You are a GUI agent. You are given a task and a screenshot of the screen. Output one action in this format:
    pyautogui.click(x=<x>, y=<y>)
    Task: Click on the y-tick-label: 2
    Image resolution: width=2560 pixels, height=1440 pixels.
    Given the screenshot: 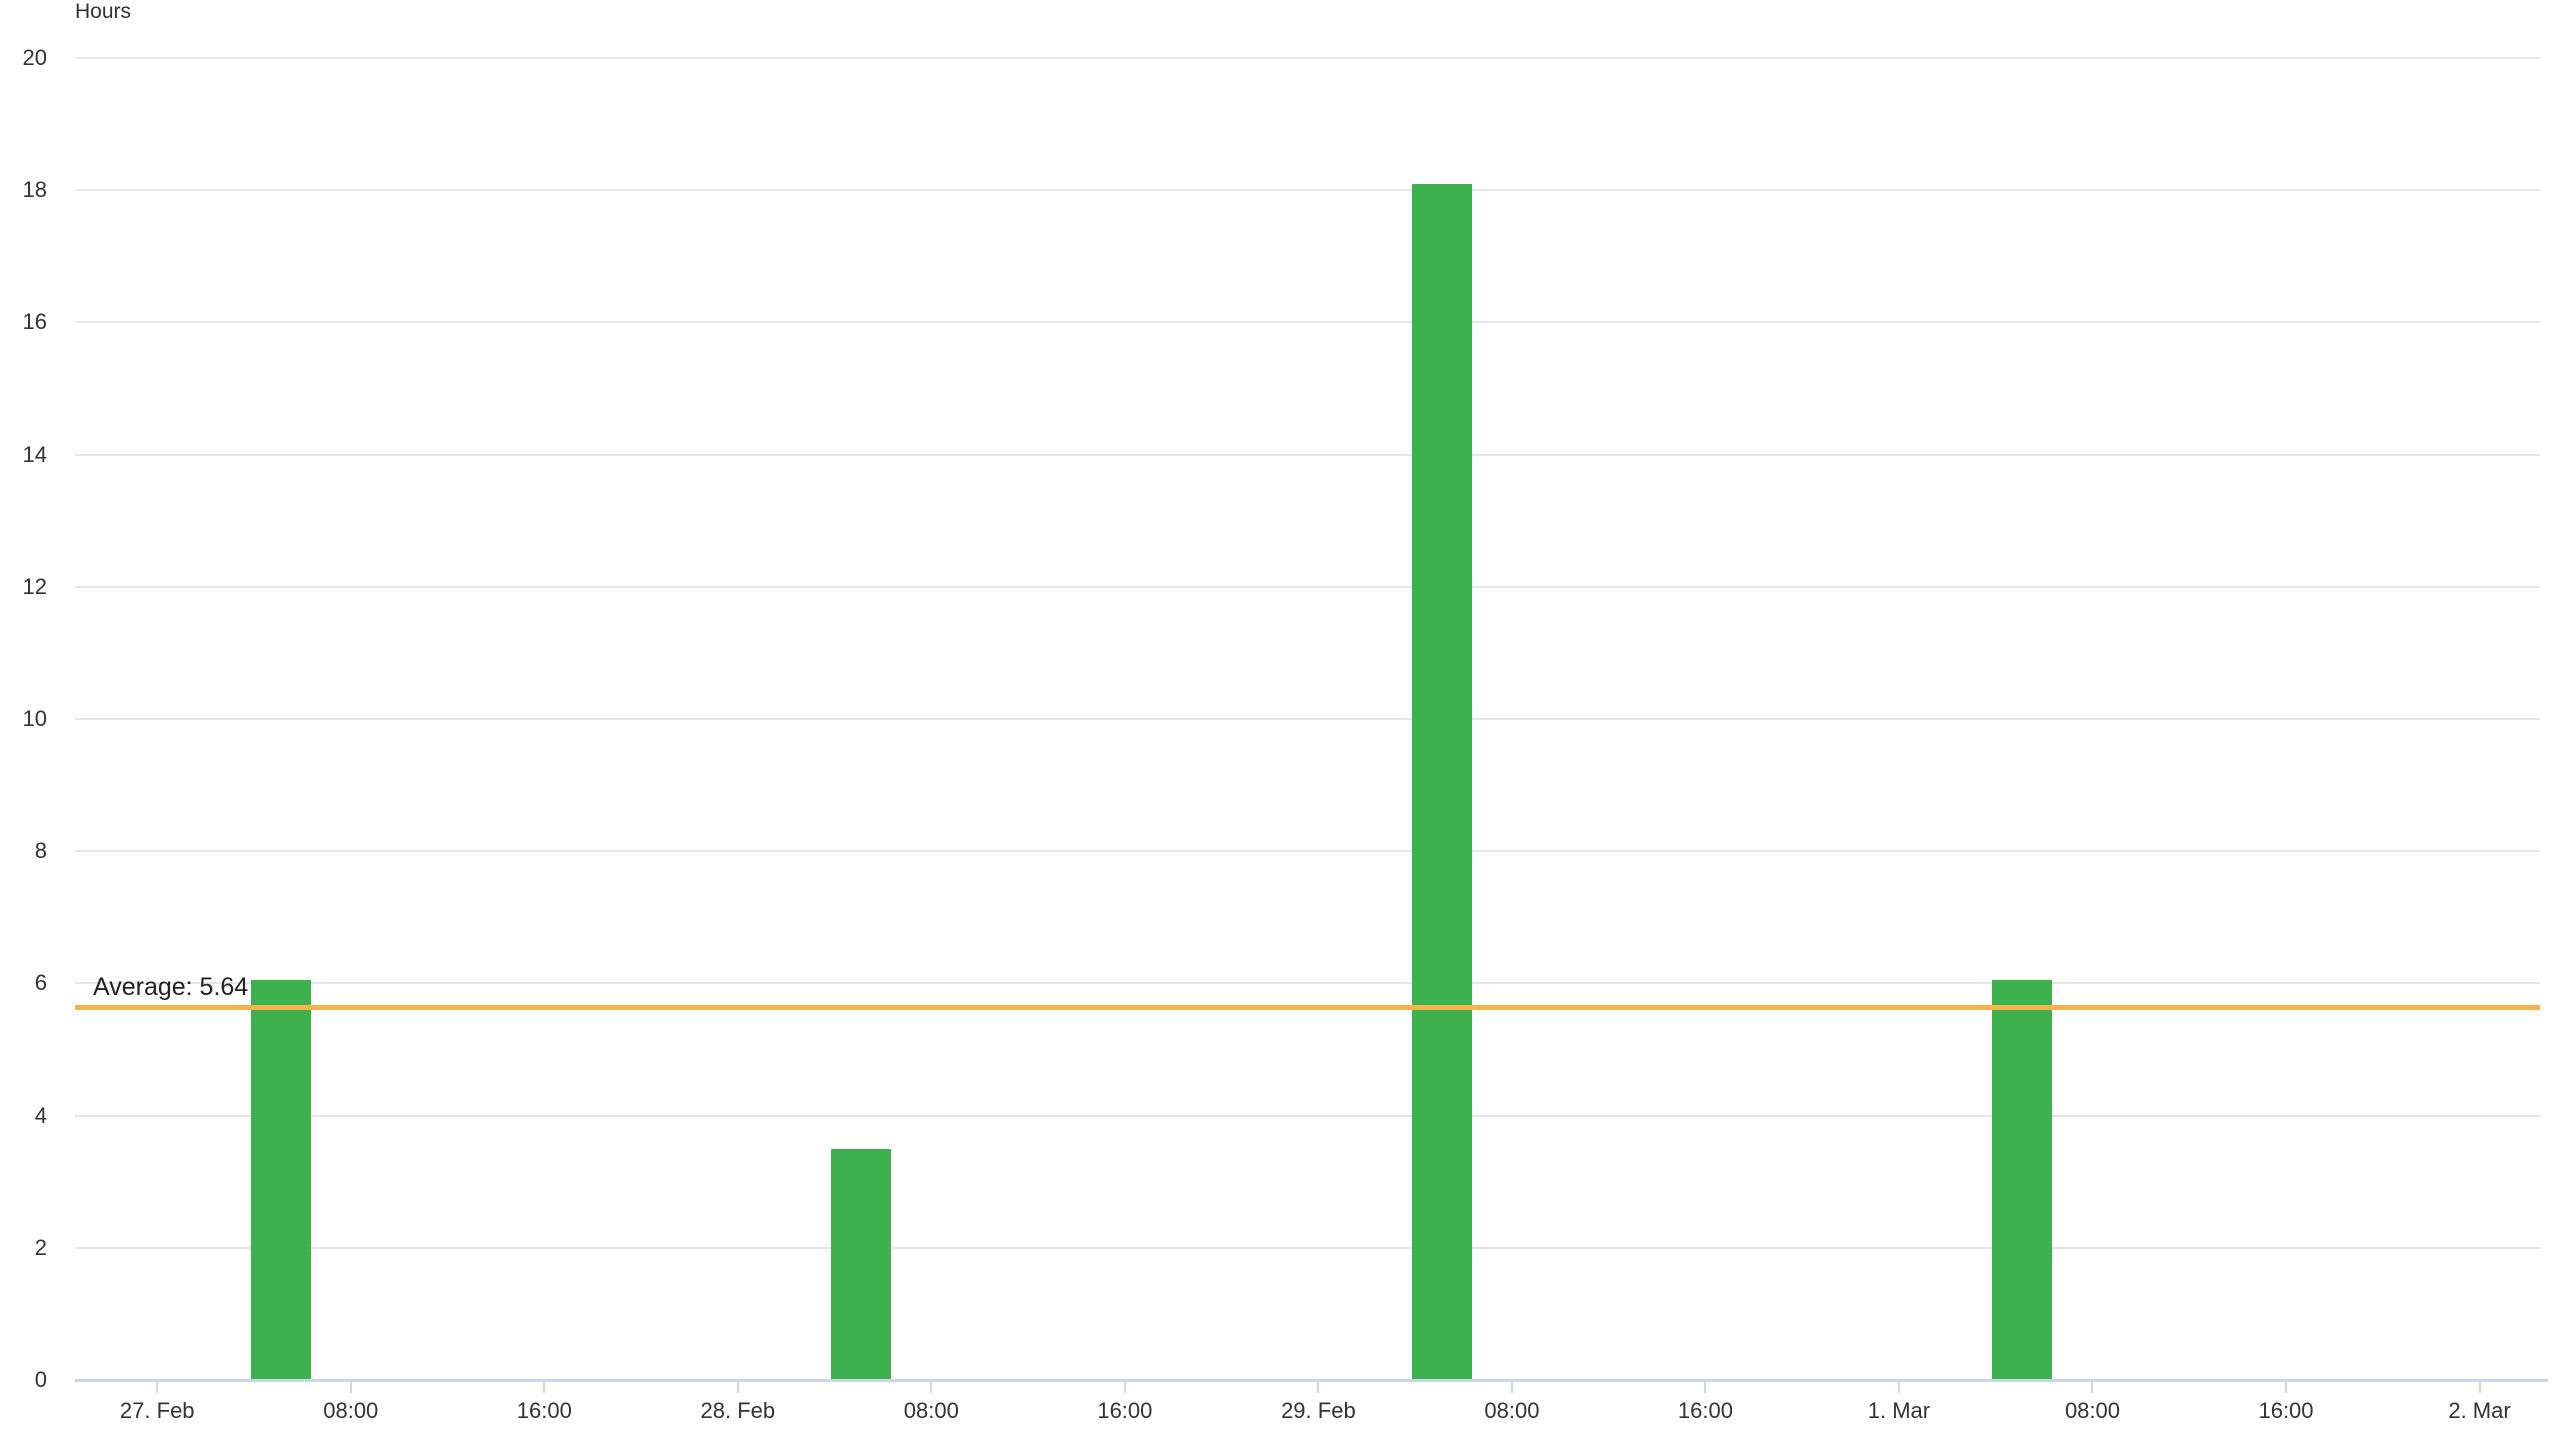 What is the action you would take?
    pyautogui.click(x=40, y=1247)
    